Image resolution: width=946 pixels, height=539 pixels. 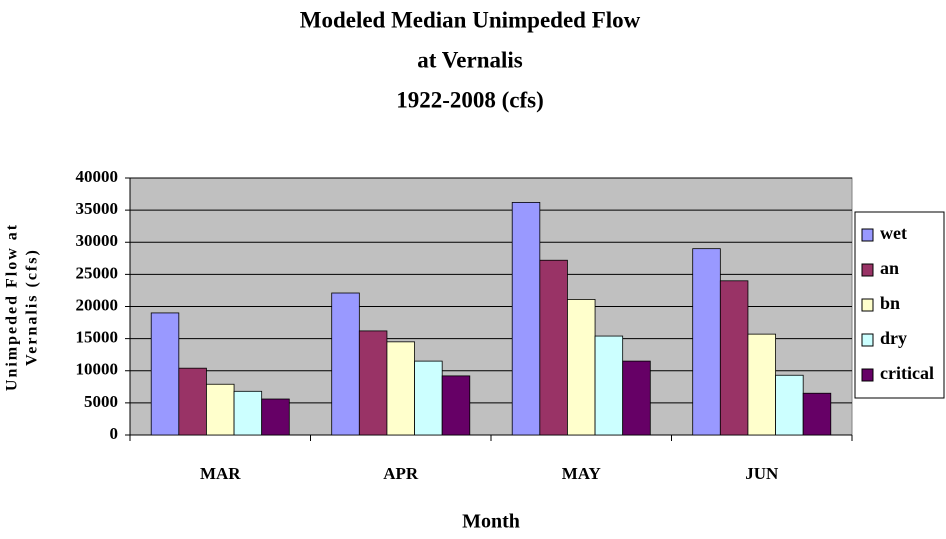 What do you see at coordinates (97, 208) in the screenshot?
I see `y-tick-label: 35000` at bounding box center [97, 208].